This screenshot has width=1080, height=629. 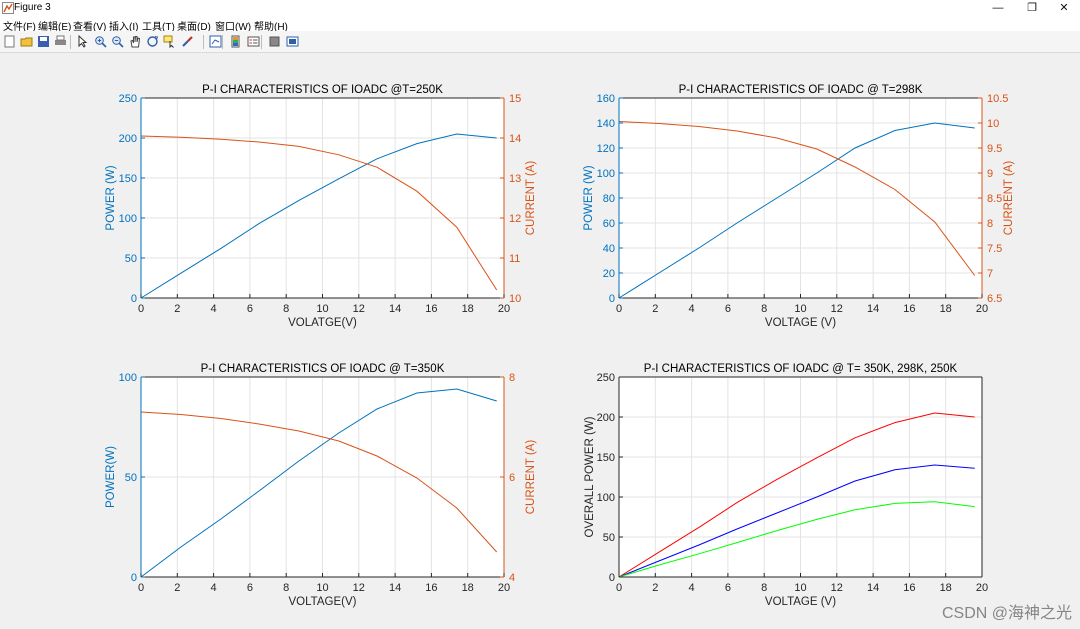 What do you see at coordinates (90, 27) in the screenshot?
I see `menu-view: 查看(V)` at bounding box center [90, 27].